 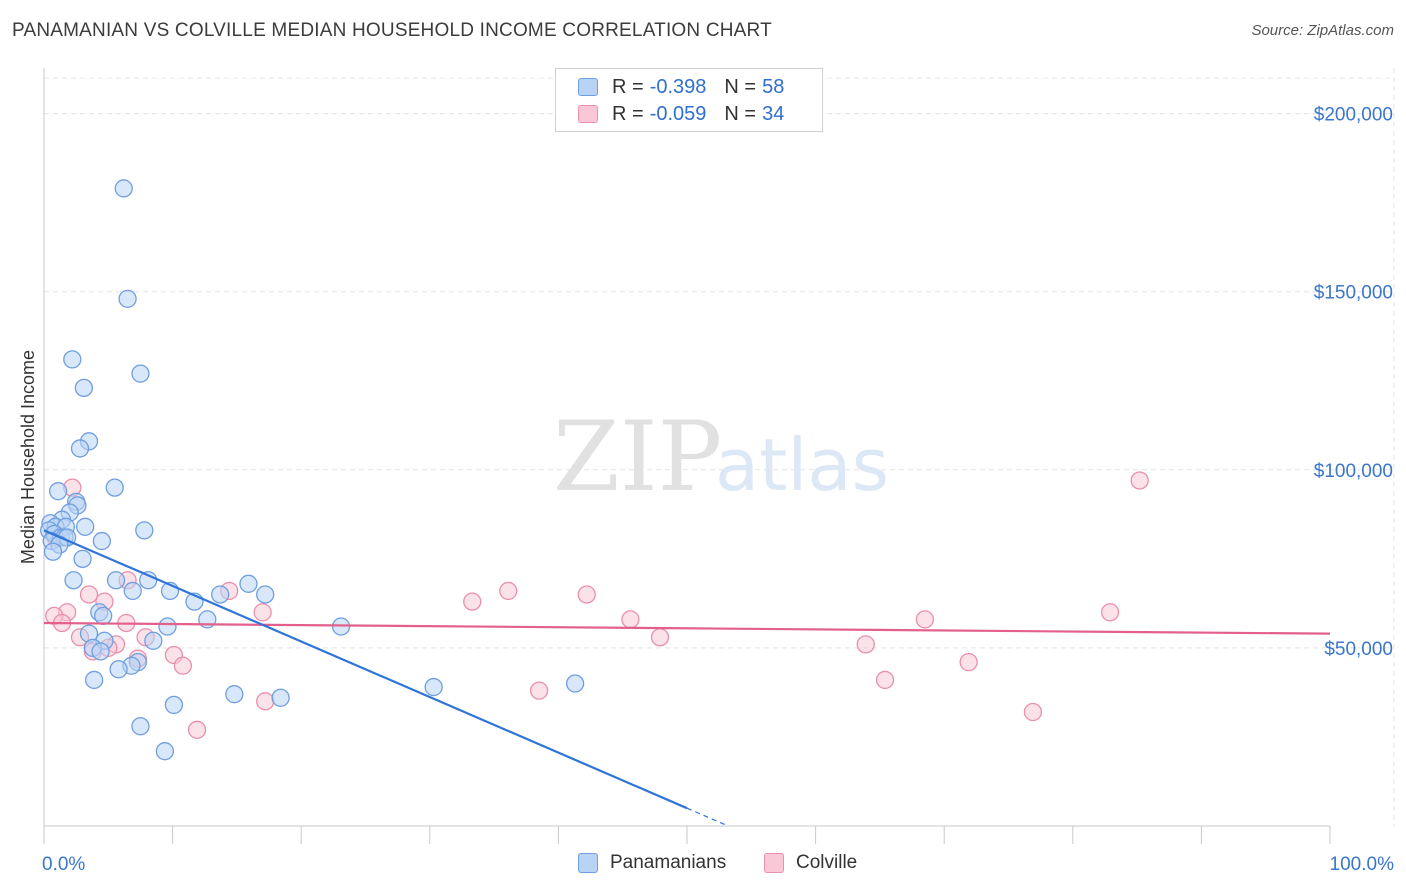 I want to click on y-tick-label: $150,000, so click(x=1353, y=293).